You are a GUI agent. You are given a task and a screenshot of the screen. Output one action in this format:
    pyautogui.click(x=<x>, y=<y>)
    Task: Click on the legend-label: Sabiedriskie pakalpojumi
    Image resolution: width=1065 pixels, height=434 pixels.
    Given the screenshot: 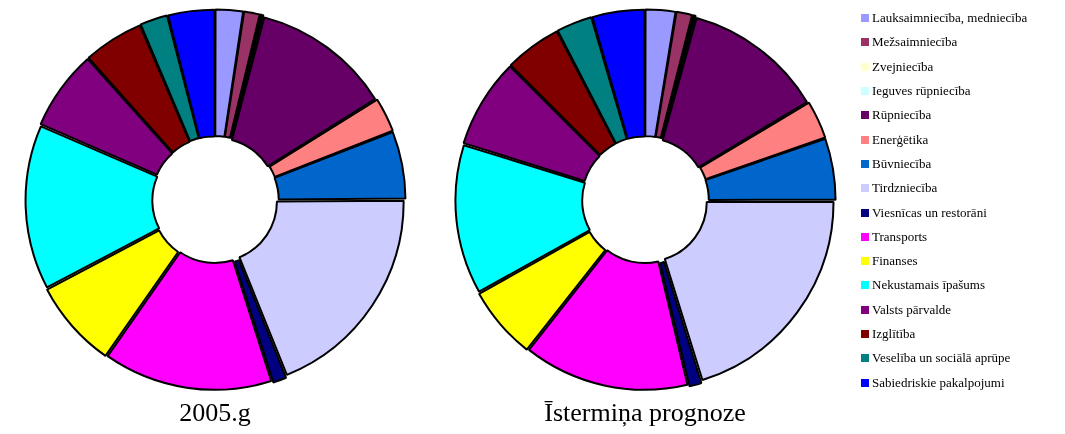 What is the action you would take?
    pyautogui.click(x=938, y=382)
    